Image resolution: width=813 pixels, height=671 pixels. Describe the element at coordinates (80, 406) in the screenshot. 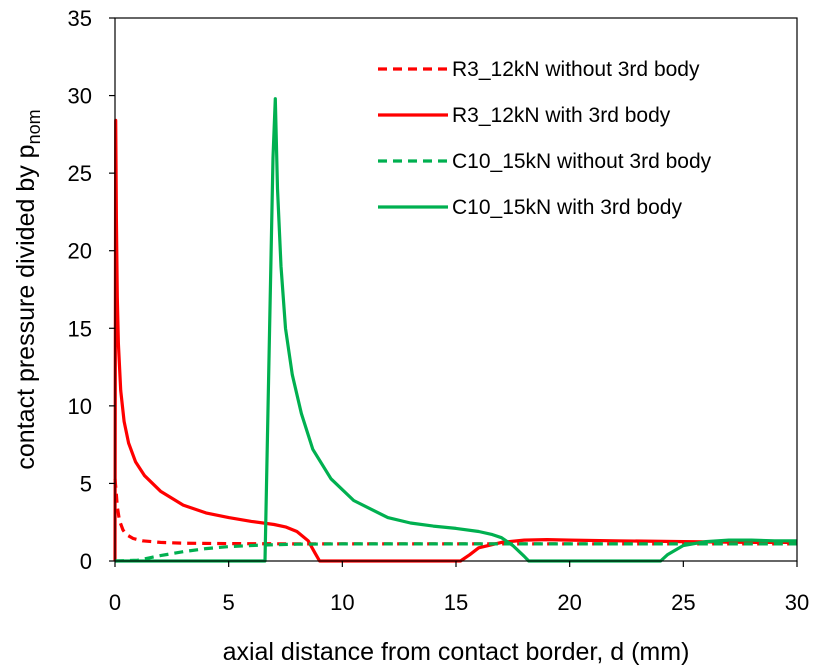

I see `y-tick-label: 10` at that location.